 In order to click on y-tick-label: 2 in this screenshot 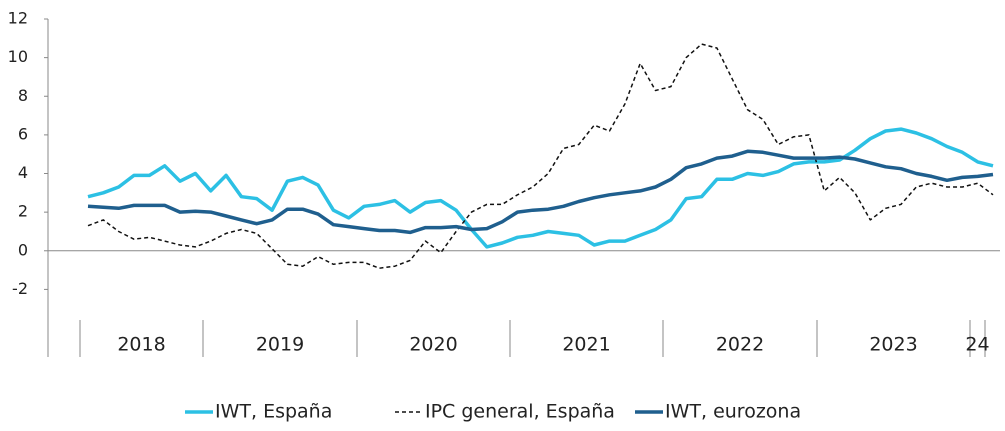, I will do `click(23, 211)`.